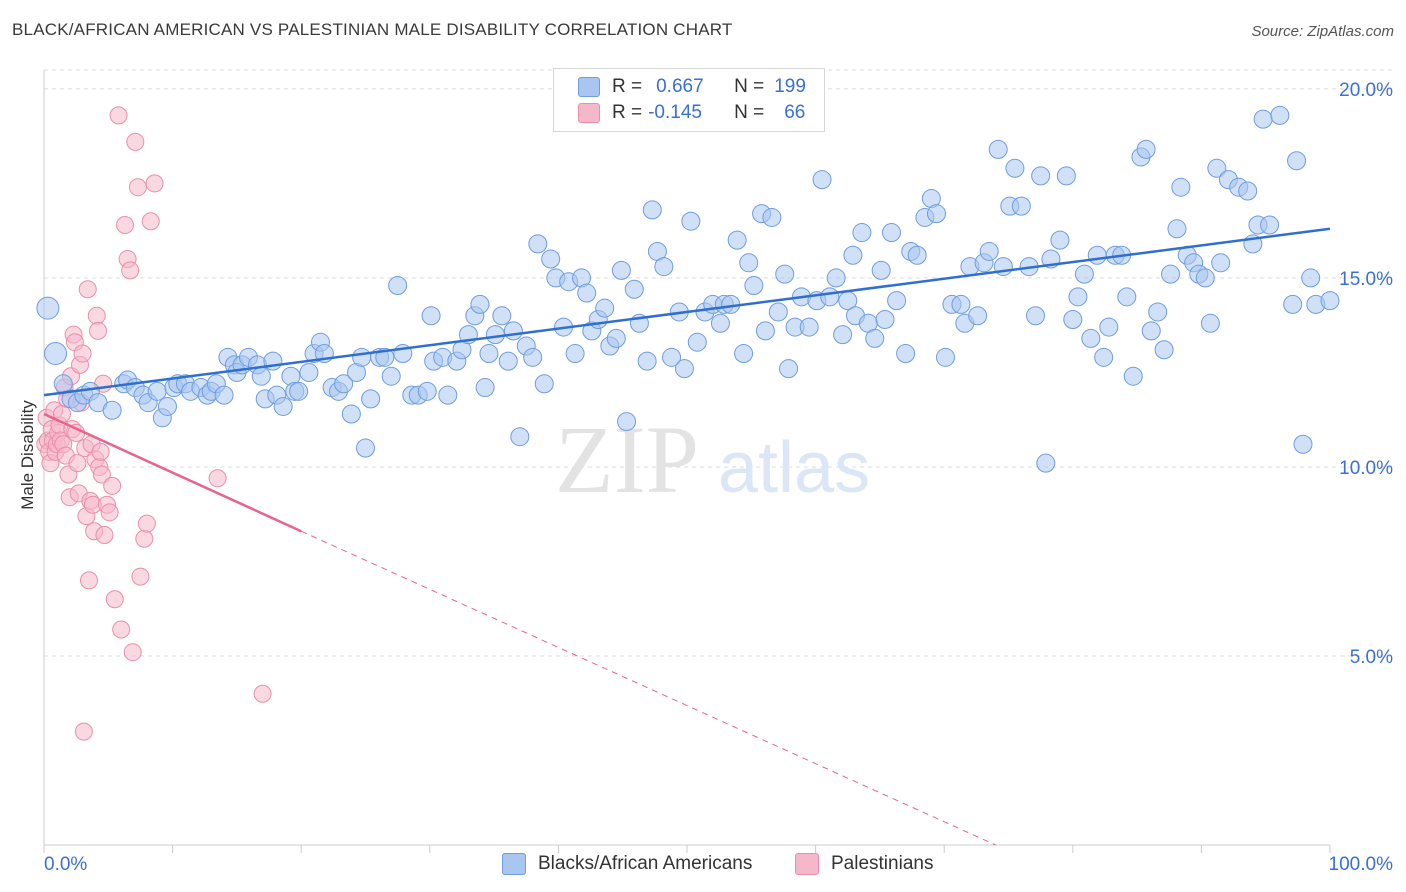 The height and width of the screenshot is (892, 1406). Describe the element at coordinates (1361, 864) in the screenshot. I see `x-tick-label: 100.0%` at that location.